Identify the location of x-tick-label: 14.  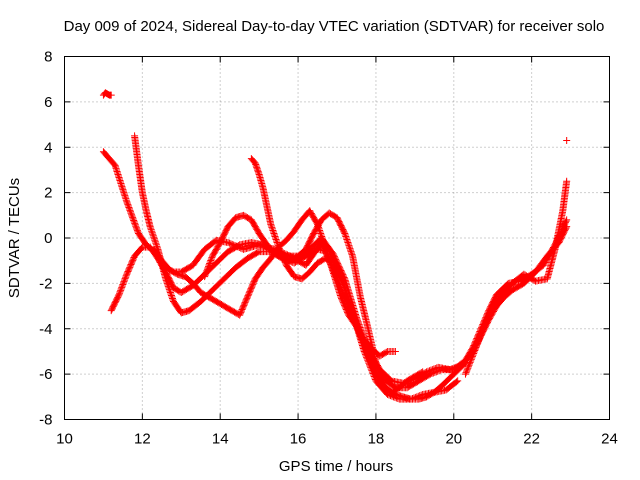
(220, 439).